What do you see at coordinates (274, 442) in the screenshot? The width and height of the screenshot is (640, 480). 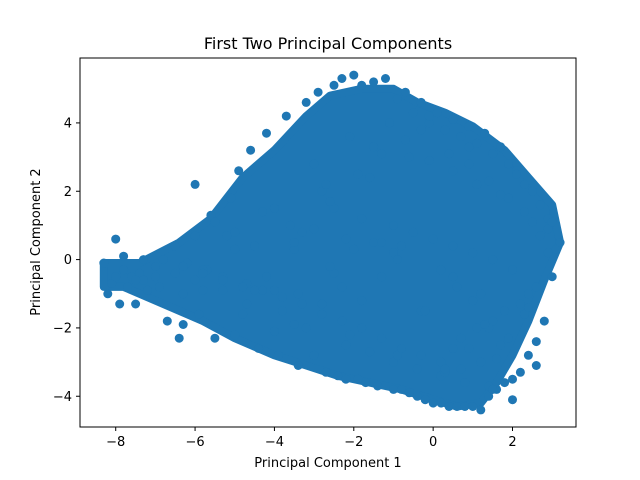 I see `x-tick-label: −4` at bounding box center [274, 442].